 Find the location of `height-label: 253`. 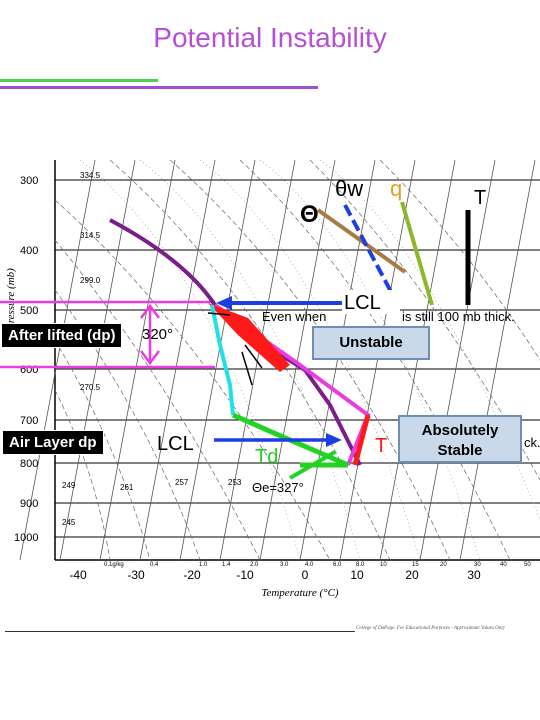

height-label: 253 is located at coordinates (235, 482).